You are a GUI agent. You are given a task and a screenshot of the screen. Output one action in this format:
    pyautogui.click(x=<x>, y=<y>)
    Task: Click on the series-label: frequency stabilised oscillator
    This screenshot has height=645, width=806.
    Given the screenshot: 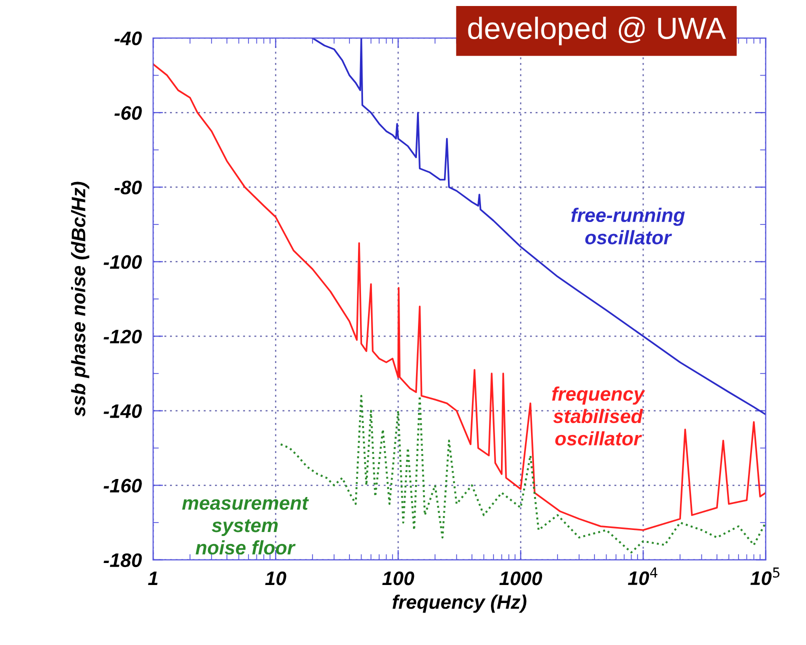 What is the action you would take?
    pyautogui.click(x=599, y=416)
    